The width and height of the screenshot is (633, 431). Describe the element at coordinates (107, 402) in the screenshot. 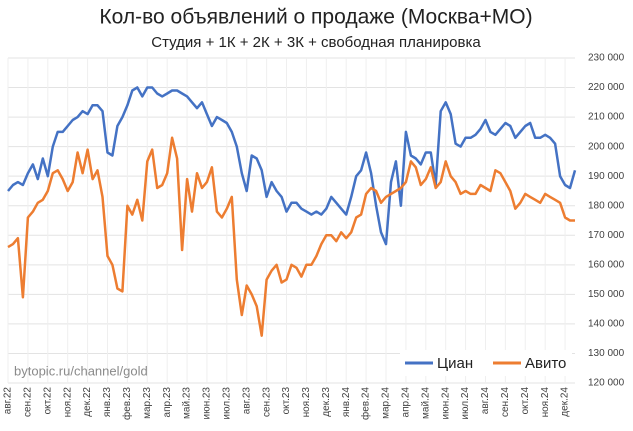

I see `x-tick-label: янв.23` at that location.